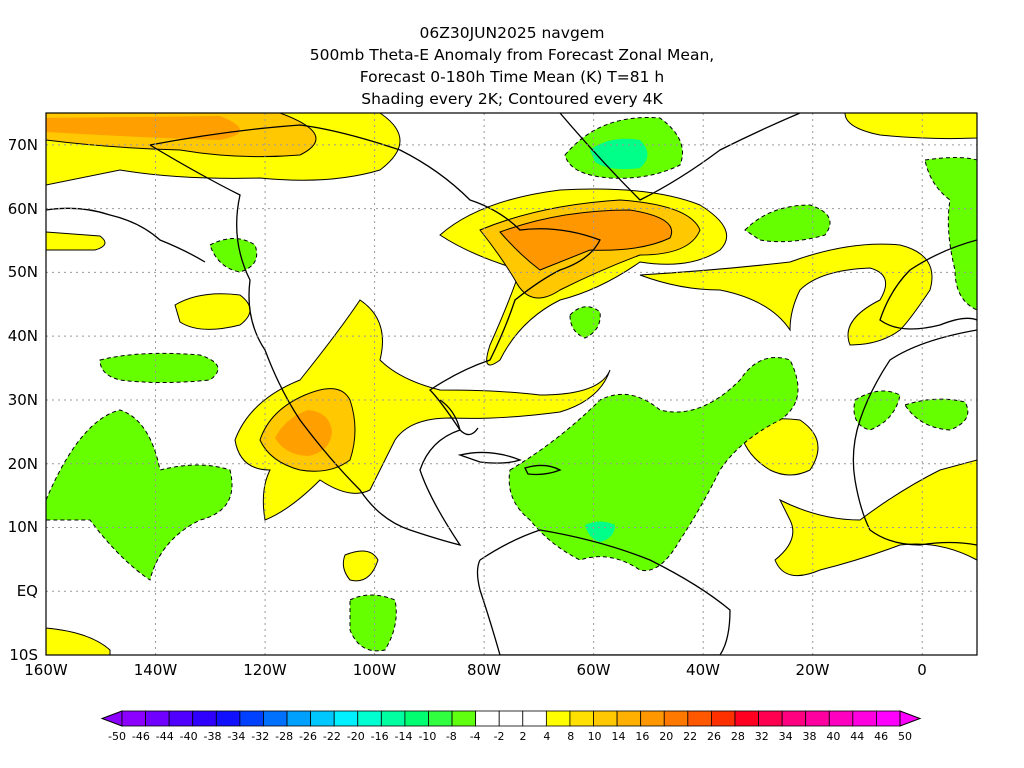 Image resolution: width=1024 pixels, height=768 pixels. What do you see at coordinates (680, 157) in the screenshot?
I see `greenland-coast` at bounding box center [680, 157].